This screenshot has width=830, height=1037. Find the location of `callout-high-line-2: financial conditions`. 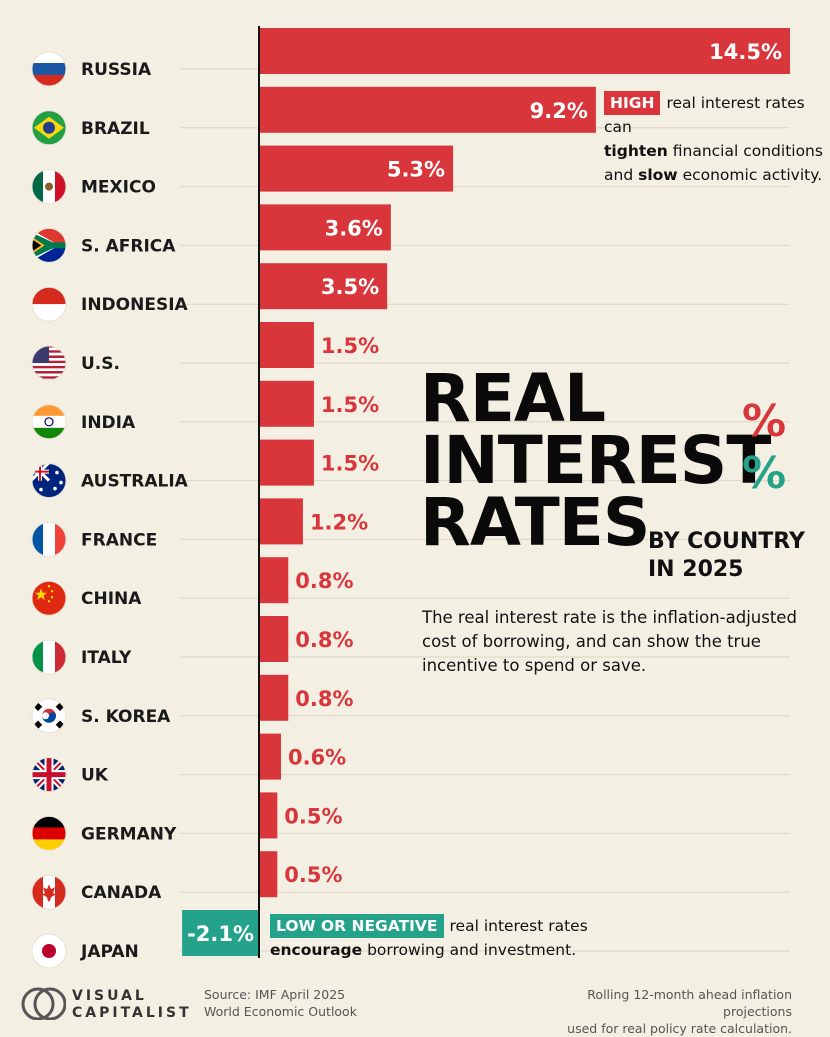

callout-high-line-2: financial conditions is located at coordinates (747, 151).